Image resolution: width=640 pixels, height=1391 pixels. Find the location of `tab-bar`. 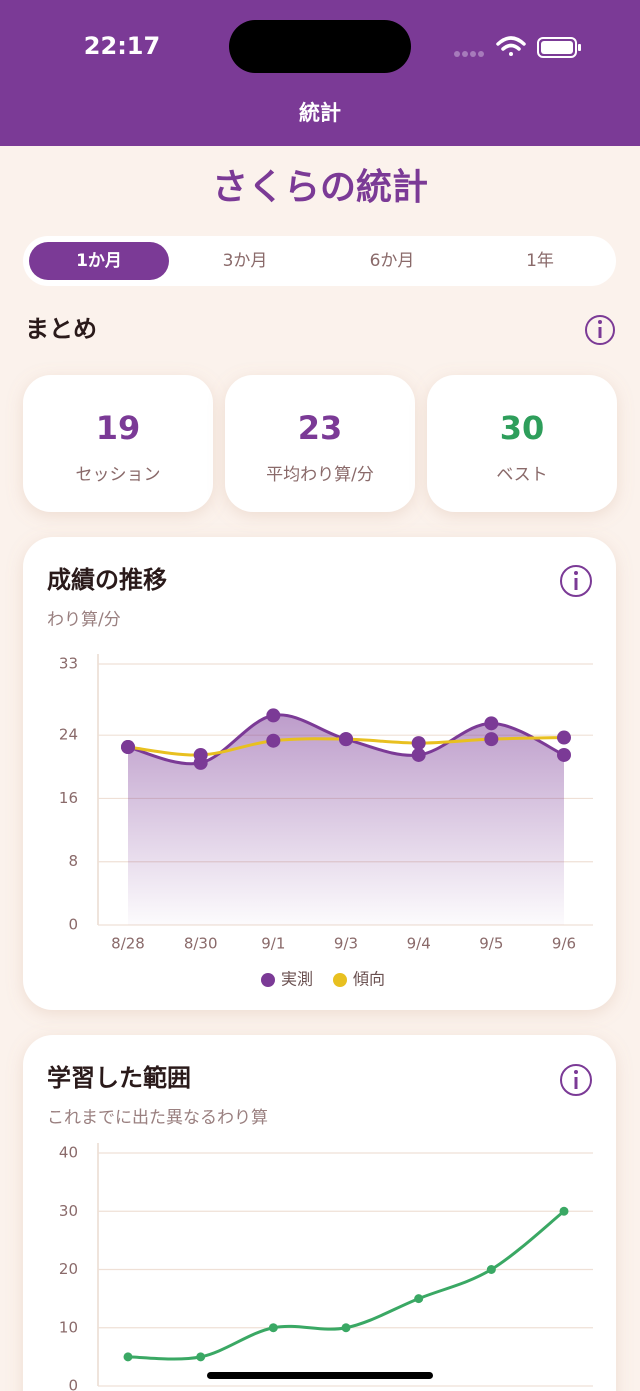

tab-bar is located at coordinates (319, 261).